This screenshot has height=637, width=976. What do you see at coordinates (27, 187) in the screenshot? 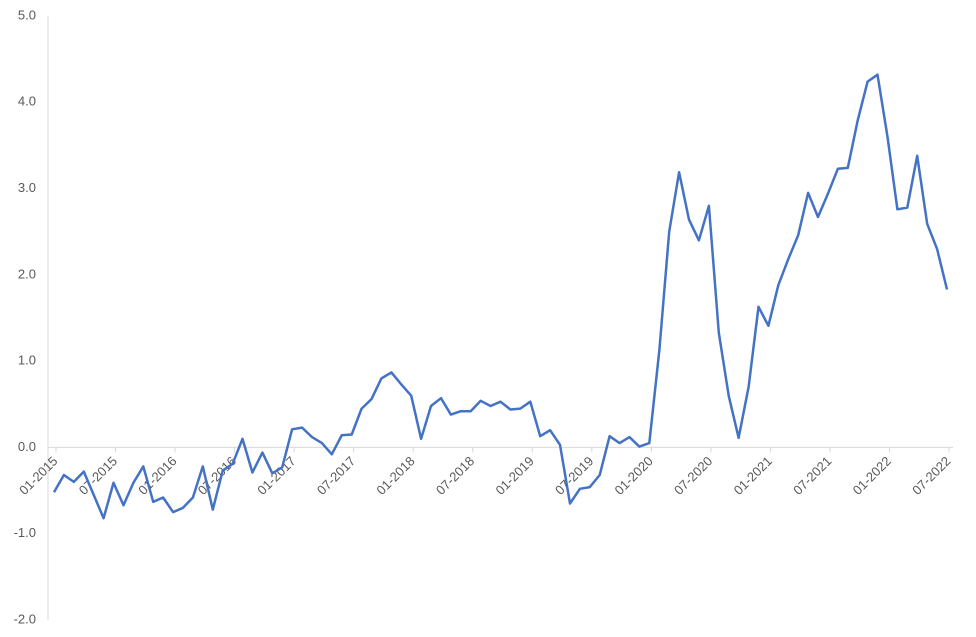
I see `y-tick-label: 3.0` at bounding box center [27, 187].